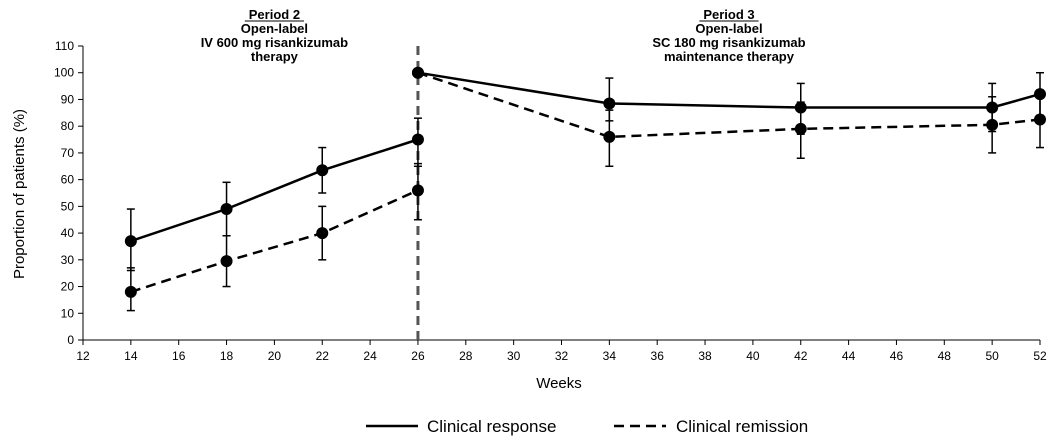 This screenshot has width=1052, height=442. Describe the element at coordinates (131, 356) in the screenshot. I see `x-tick-label: 14` at that location.